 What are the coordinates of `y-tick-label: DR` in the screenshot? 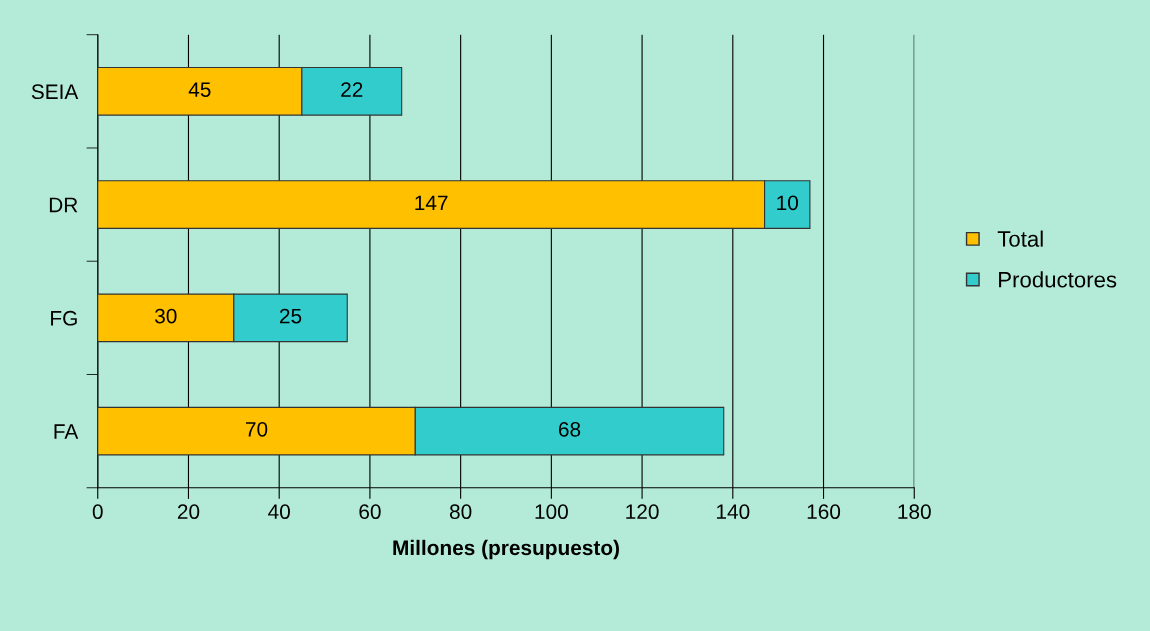 It's located at (63, 205).